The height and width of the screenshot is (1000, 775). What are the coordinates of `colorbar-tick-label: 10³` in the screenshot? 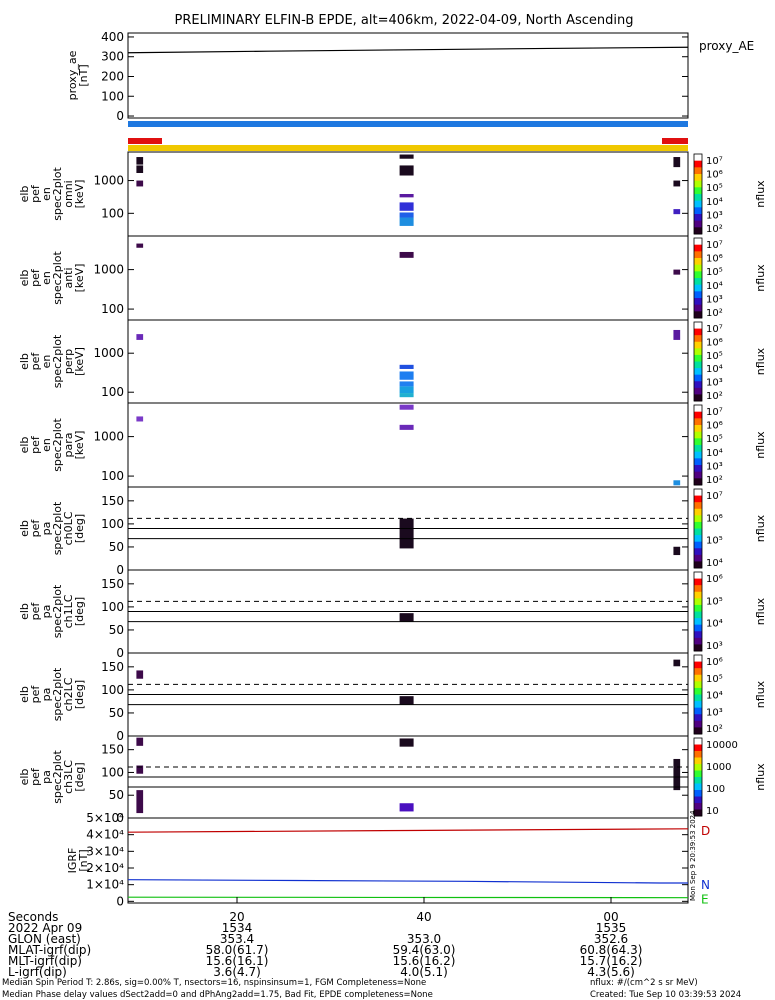 It's located at (714, 215).